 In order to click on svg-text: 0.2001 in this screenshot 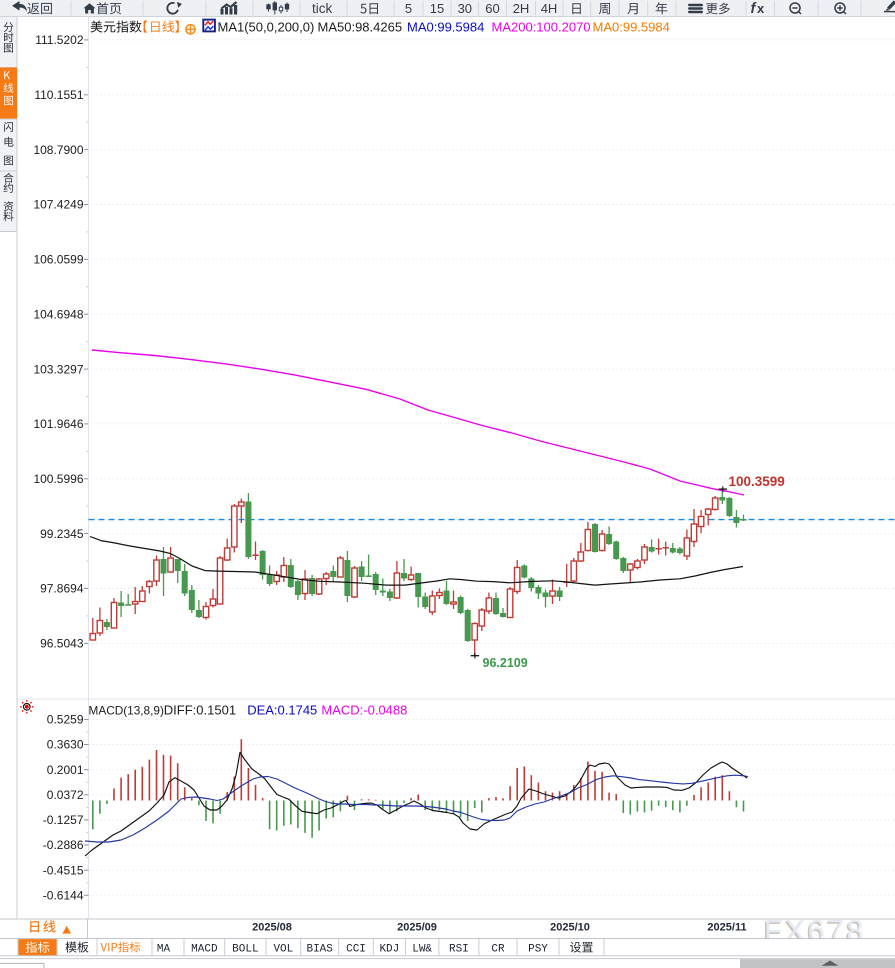, I will do `click(65, 770)`.